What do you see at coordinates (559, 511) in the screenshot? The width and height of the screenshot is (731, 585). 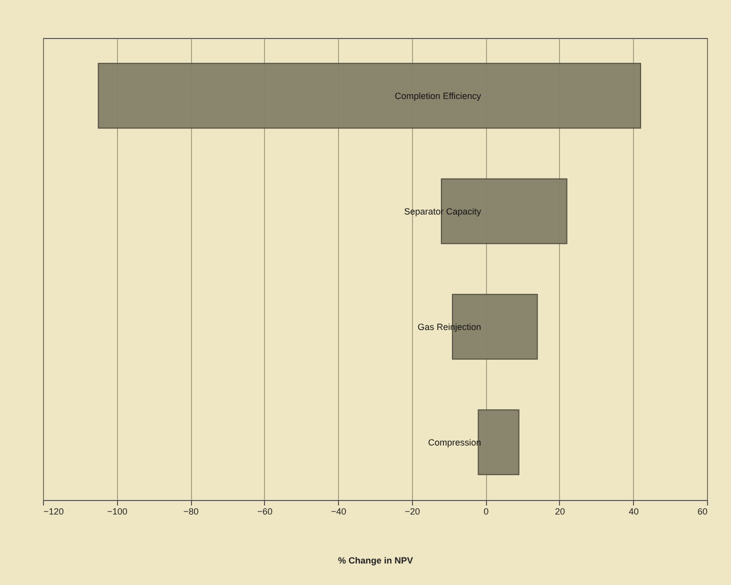 I see `x-tick-label: 20` at bounding box center [559, 511].